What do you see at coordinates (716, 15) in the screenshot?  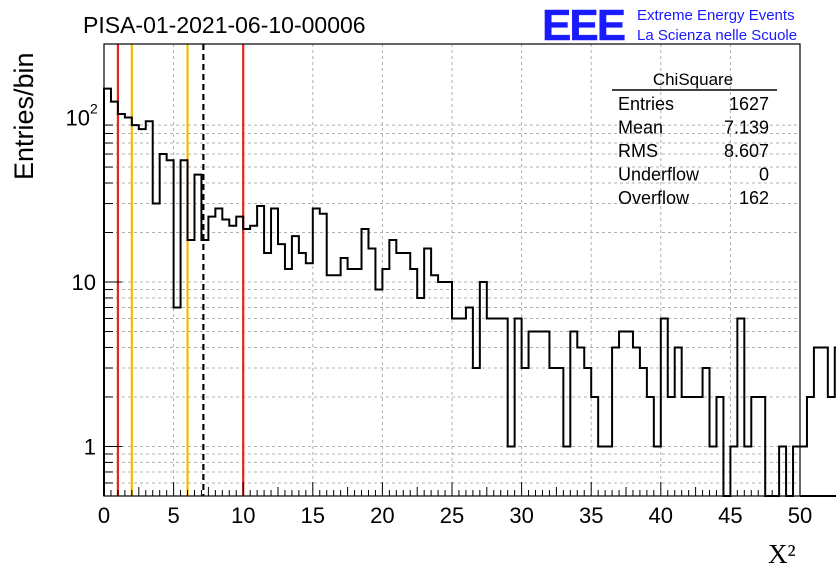 I see `logo-line-1: Extreme Energy Events` at bounding box center [716, 15].